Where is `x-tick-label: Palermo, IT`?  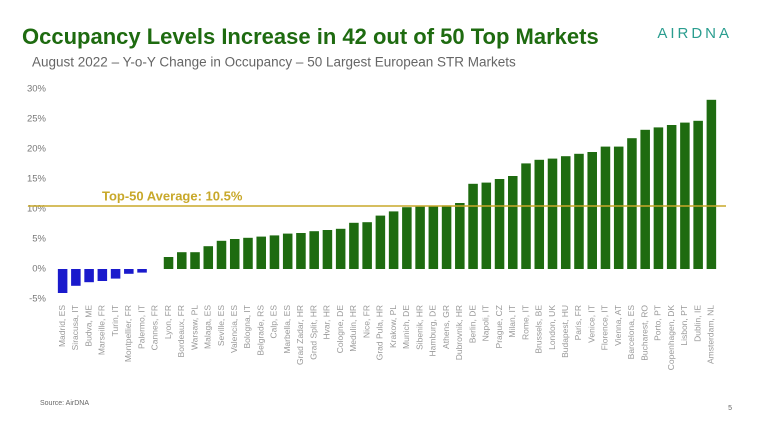
x-tick-label: Palermo, IT is located at coordinates (141, 327).